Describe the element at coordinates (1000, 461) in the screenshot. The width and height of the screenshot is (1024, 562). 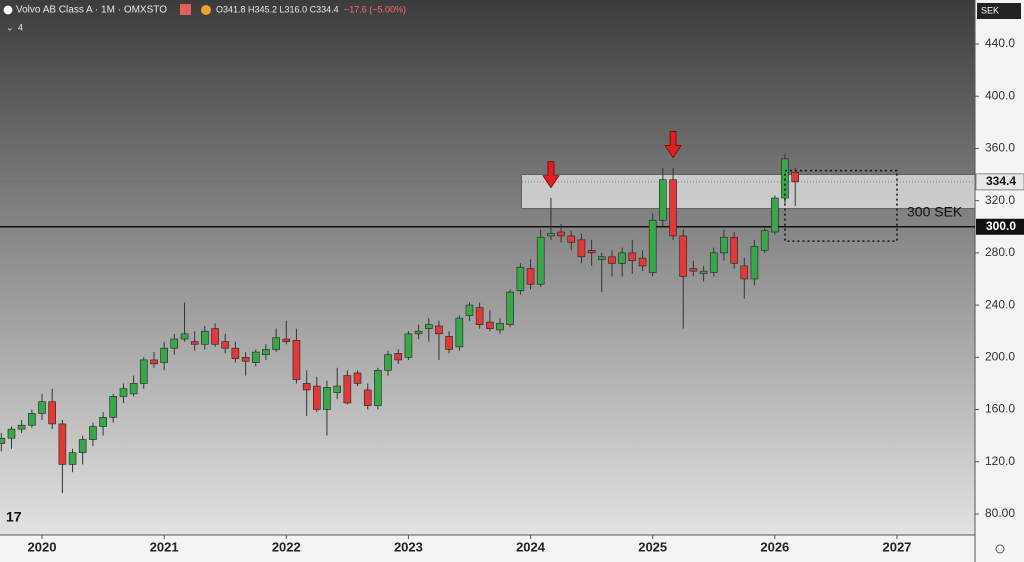
I see `y-tick-label: 120.0` at that location.